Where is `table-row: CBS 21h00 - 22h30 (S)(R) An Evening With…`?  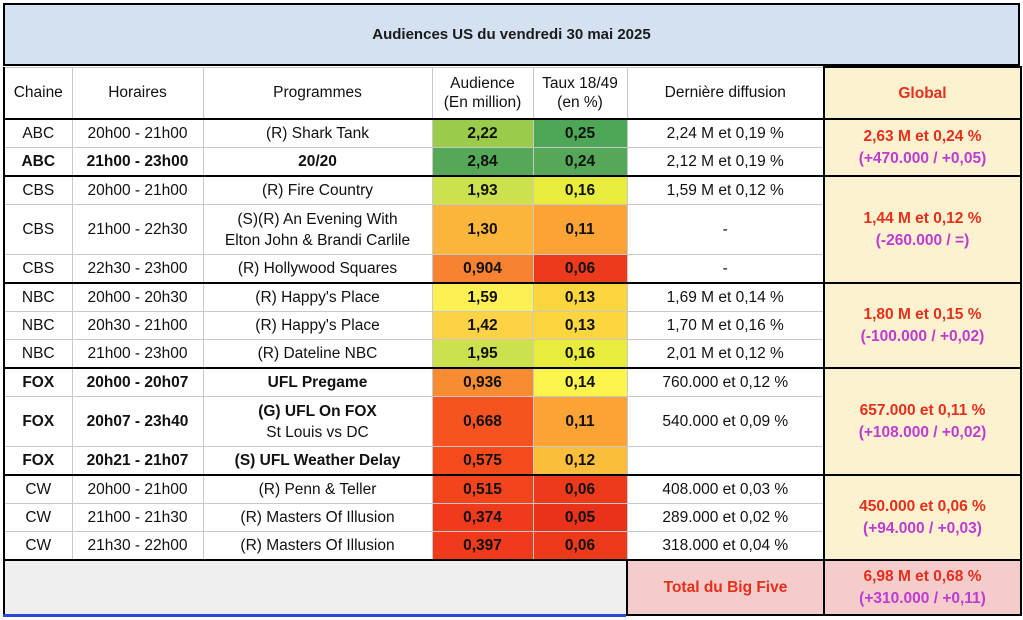
table-row: CBS 21h00 - 22h30 (S)(R) An Evening With… is located at coordinates (512, 229).